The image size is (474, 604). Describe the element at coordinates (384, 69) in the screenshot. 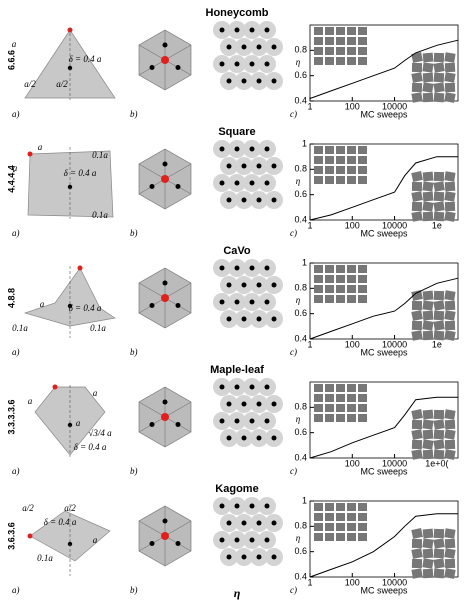

I see `data-line` at that location.